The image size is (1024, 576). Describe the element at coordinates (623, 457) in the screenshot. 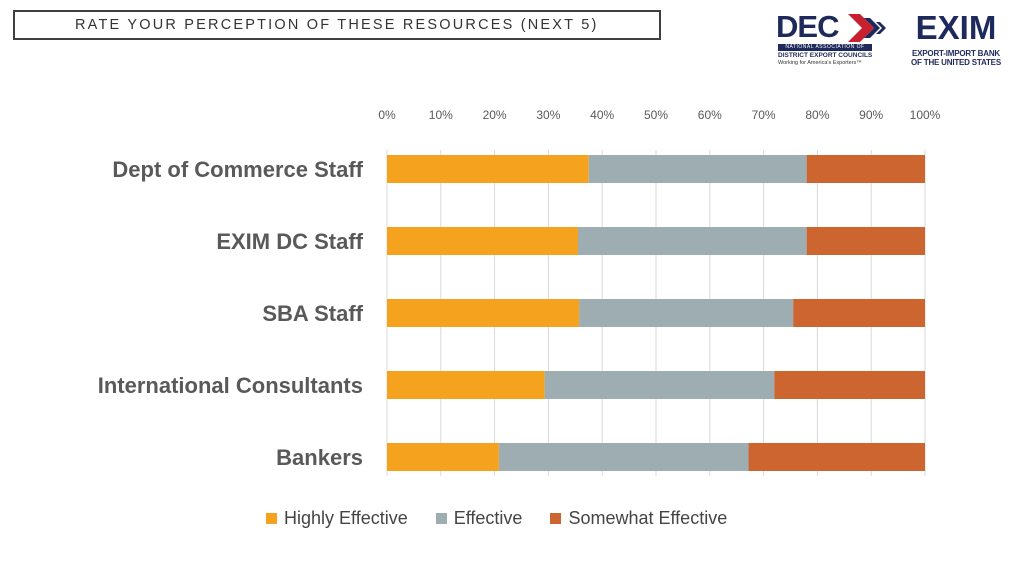

I see `bar-effective-bankers` at that location.